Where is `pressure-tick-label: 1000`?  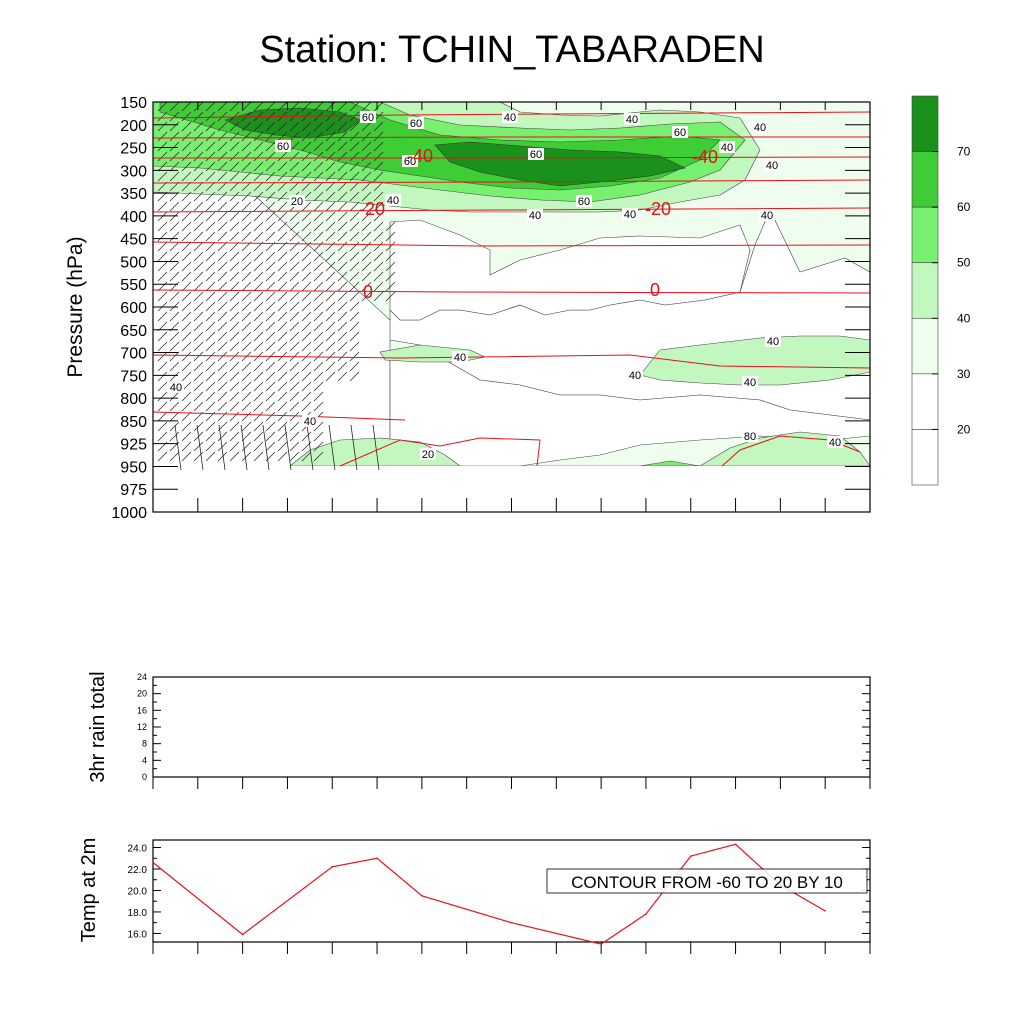 pressure-tick-label: 1000 is located at coordinates (129, 513).